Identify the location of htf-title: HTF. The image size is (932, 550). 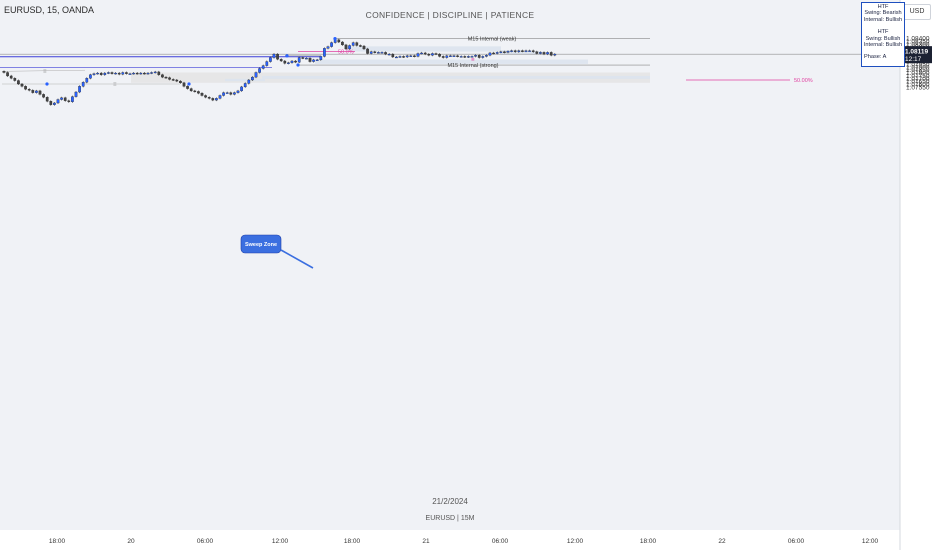
(883, 7).